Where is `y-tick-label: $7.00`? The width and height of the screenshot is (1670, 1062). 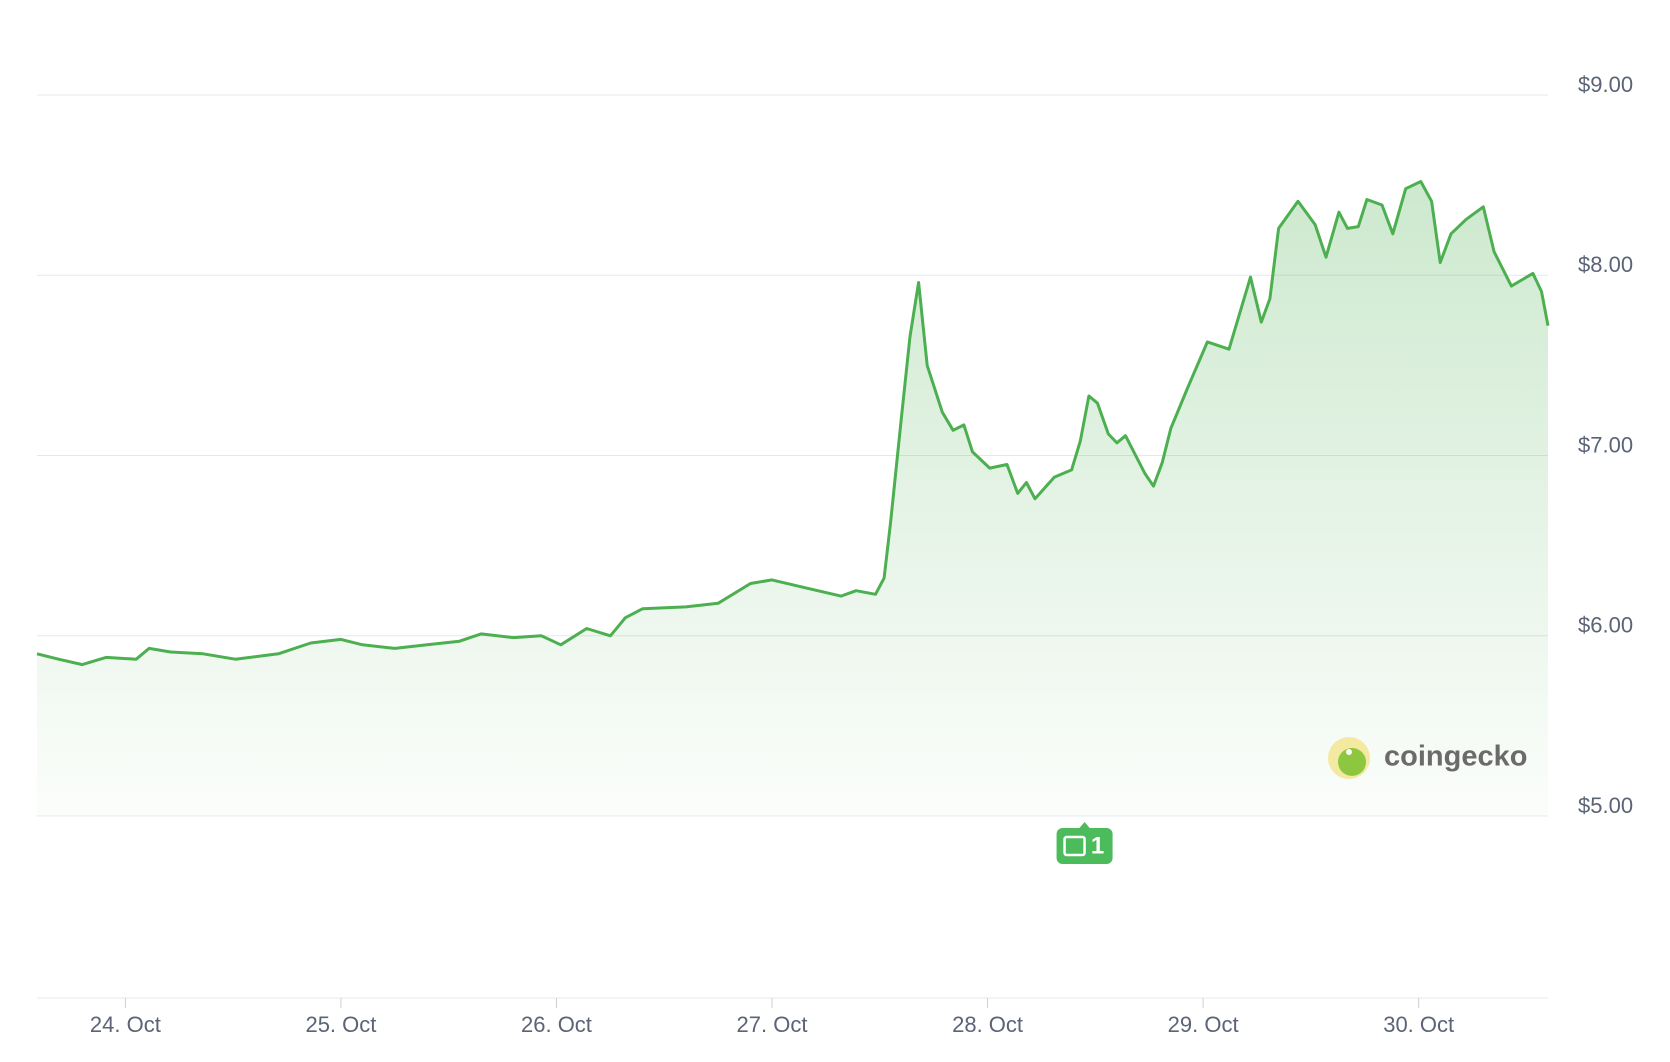
y-tick-label: $7.00 is located at coordinates (1605, 444).